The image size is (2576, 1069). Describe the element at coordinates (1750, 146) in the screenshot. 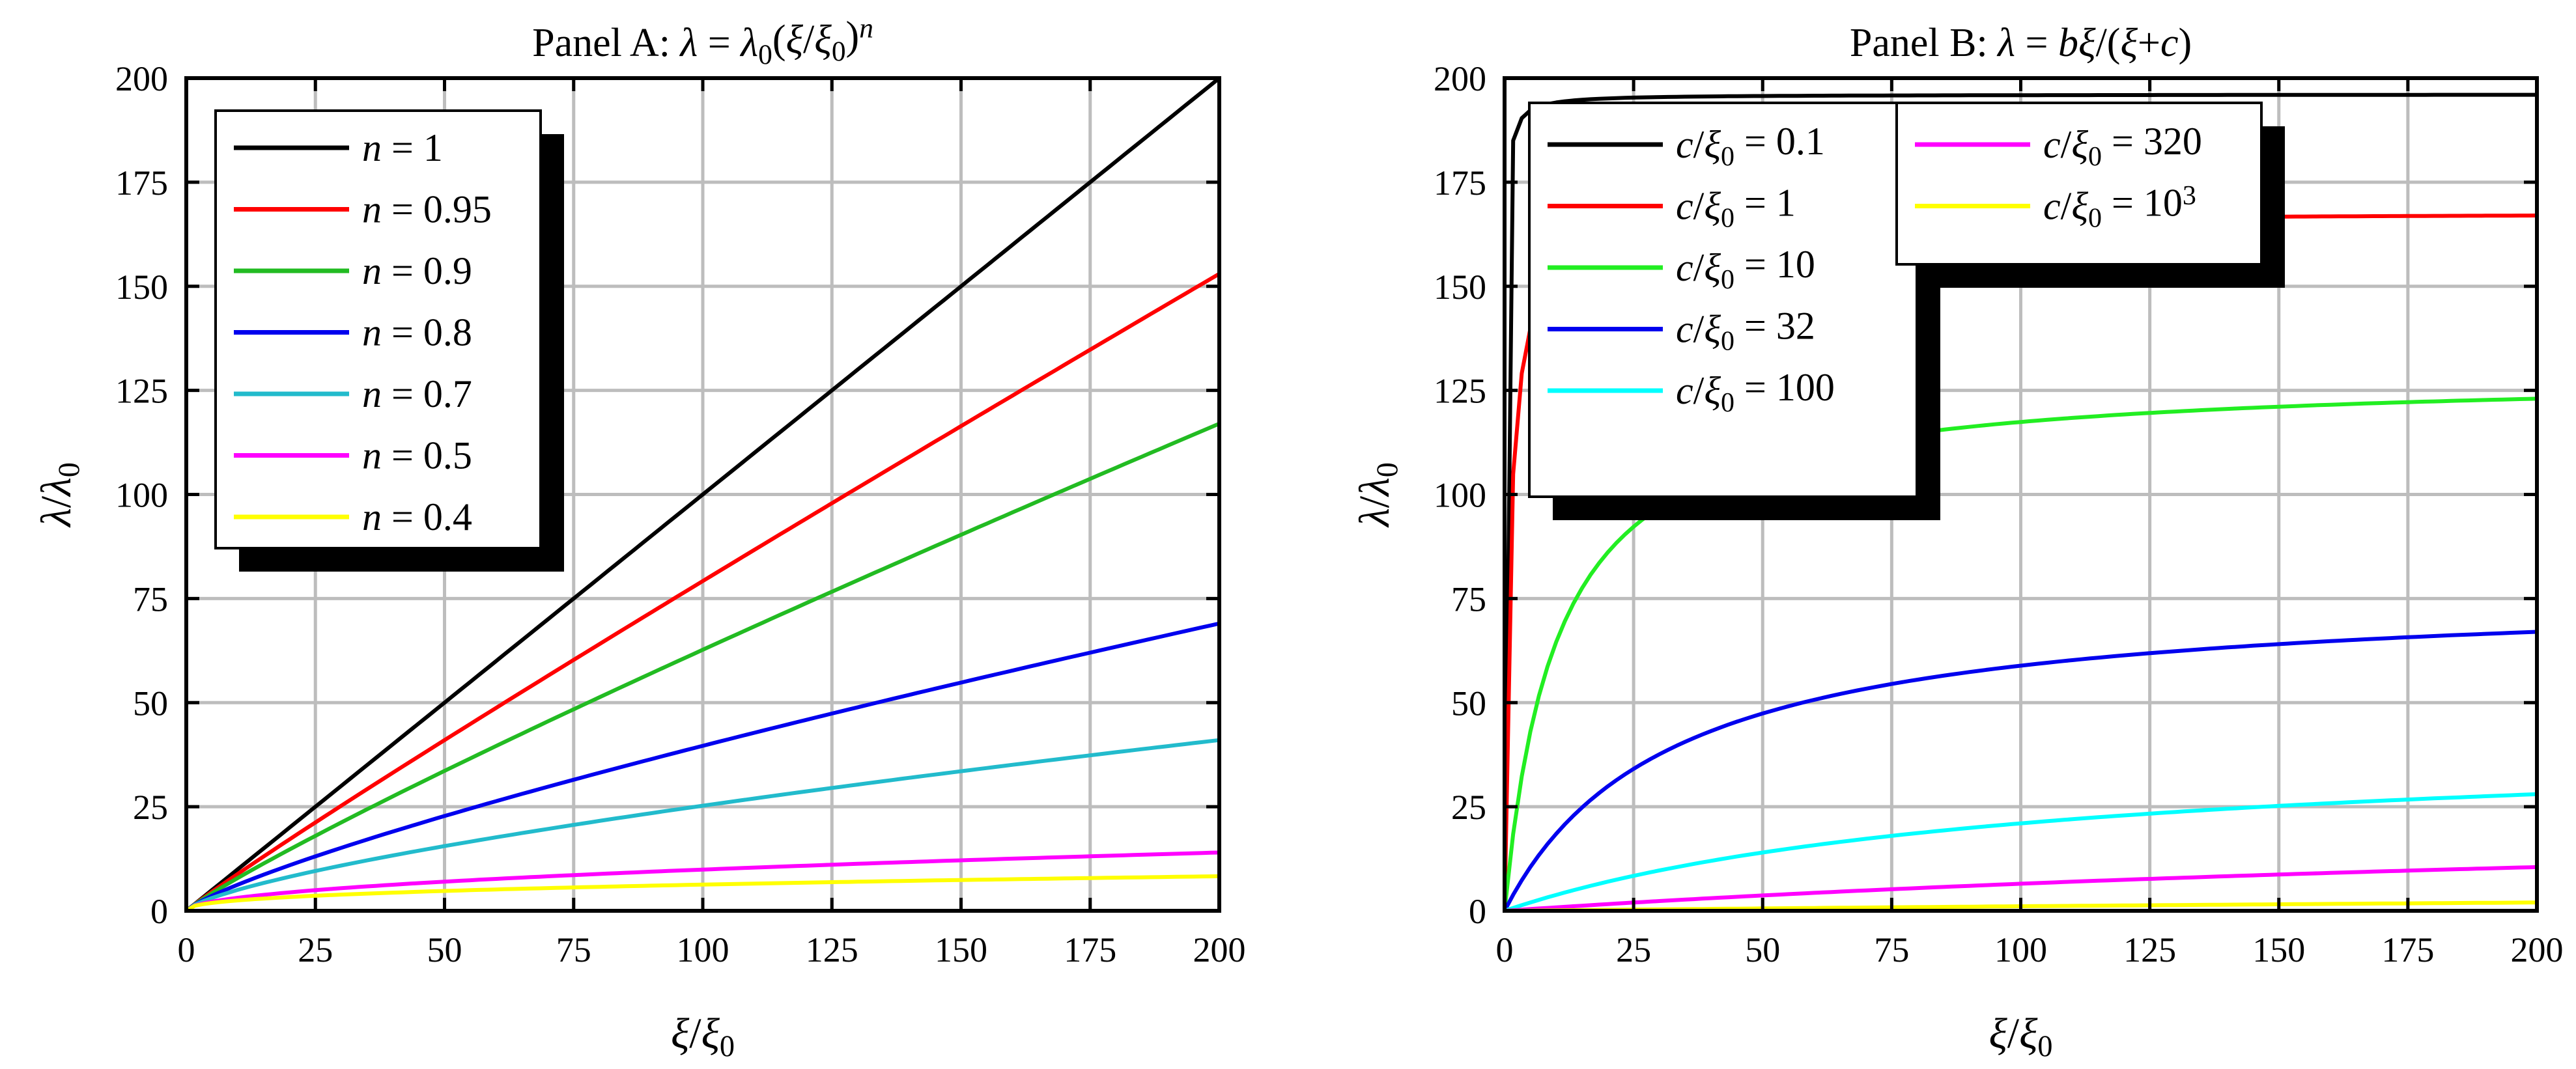

I see `legend-label: c/ξ0 = 0.1` at that location.